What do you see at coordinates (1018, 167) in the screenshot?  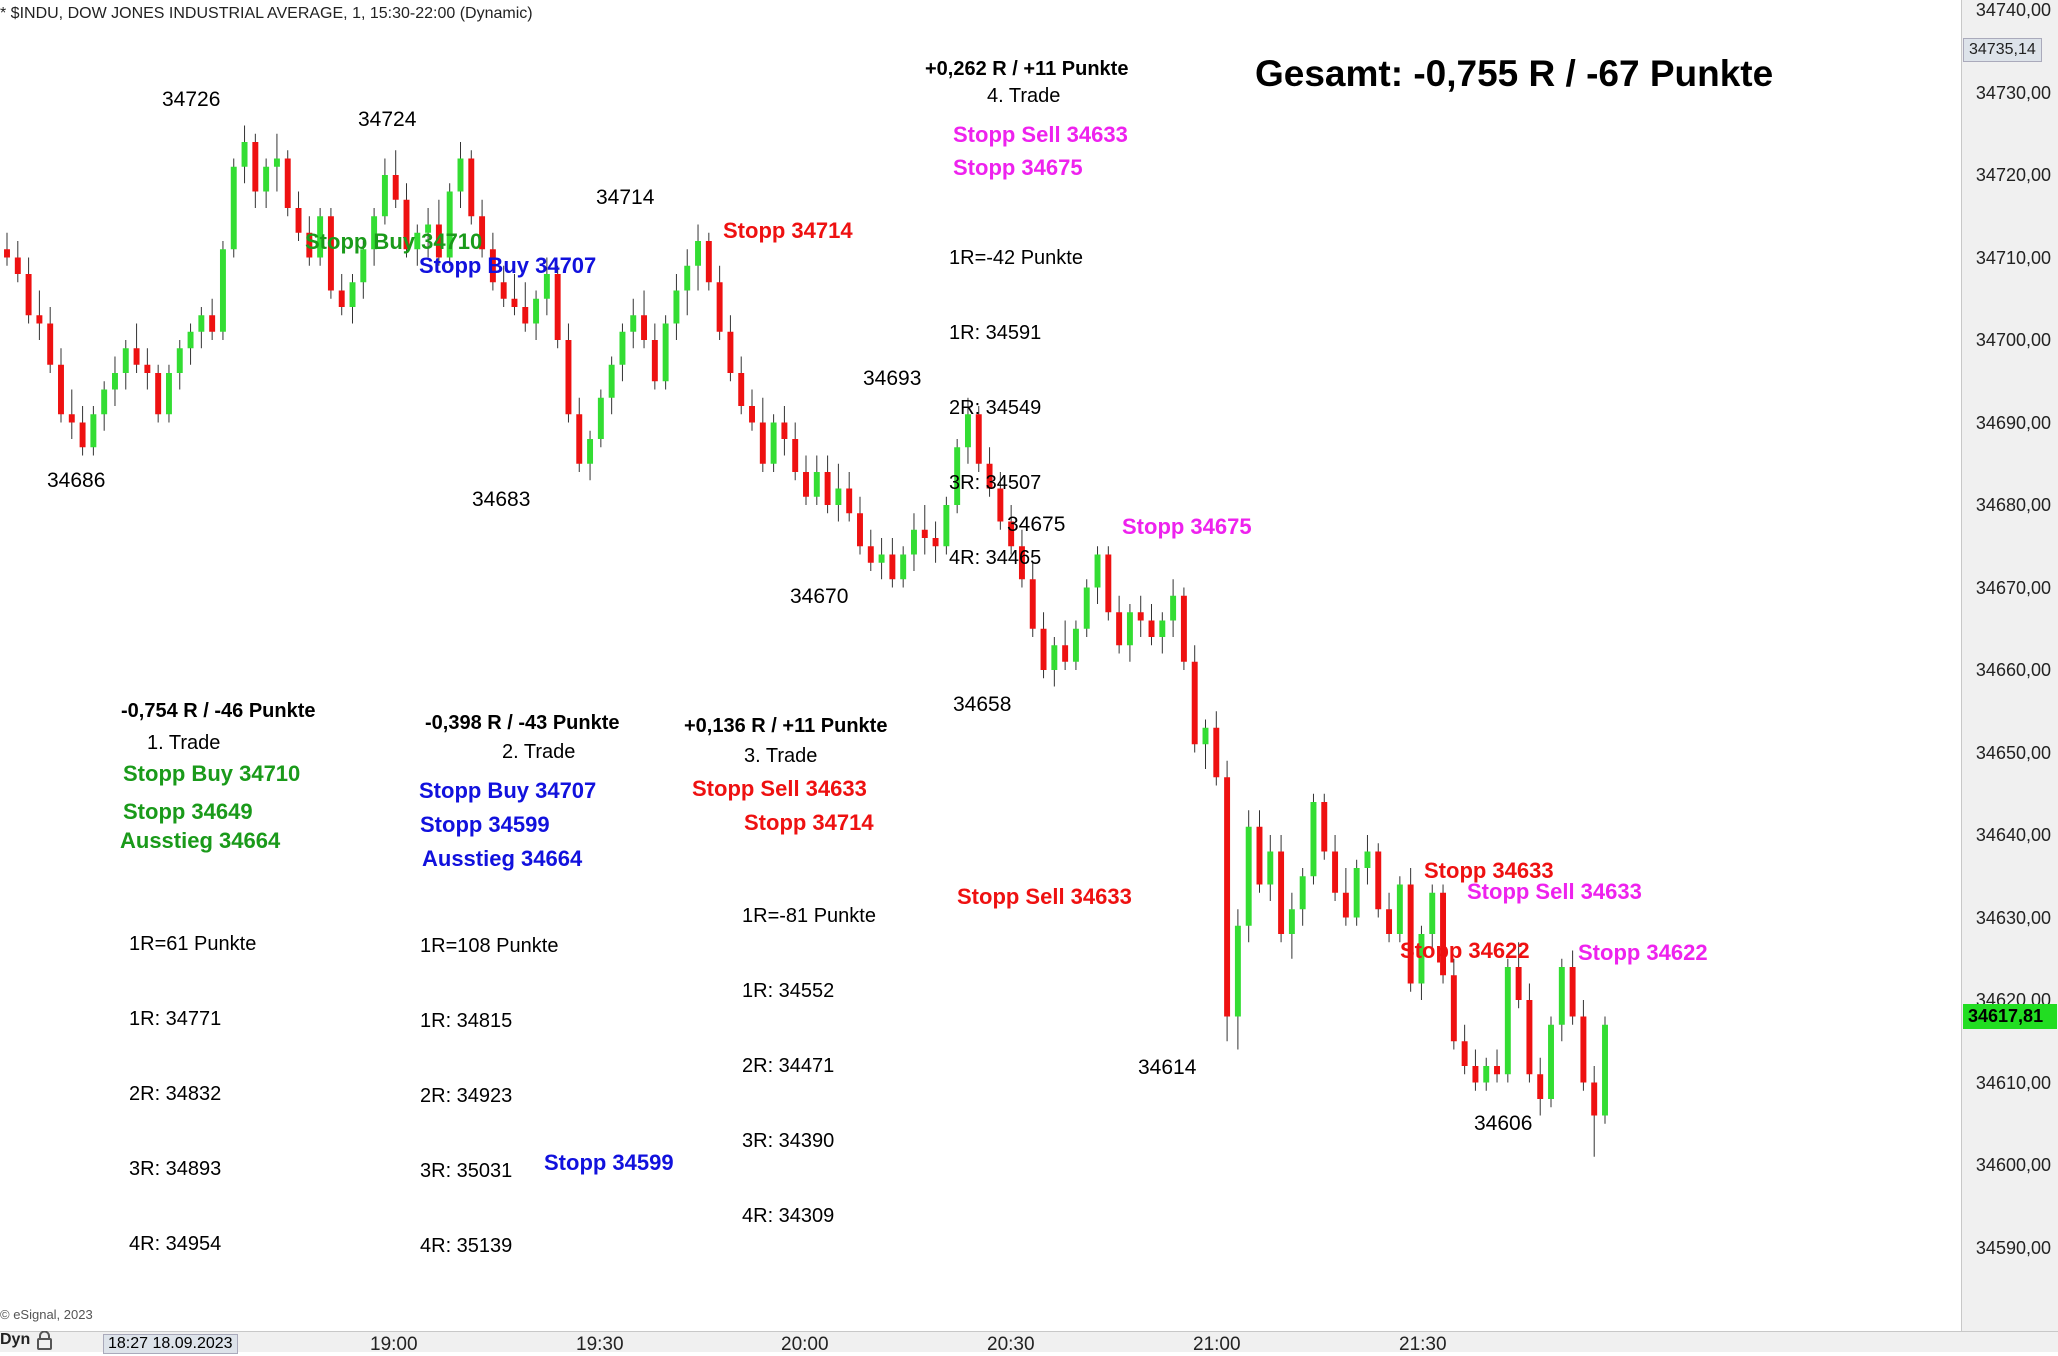 I see `trade-4-order-stop: Stopp 34675` at bounding box center [1018, 167].